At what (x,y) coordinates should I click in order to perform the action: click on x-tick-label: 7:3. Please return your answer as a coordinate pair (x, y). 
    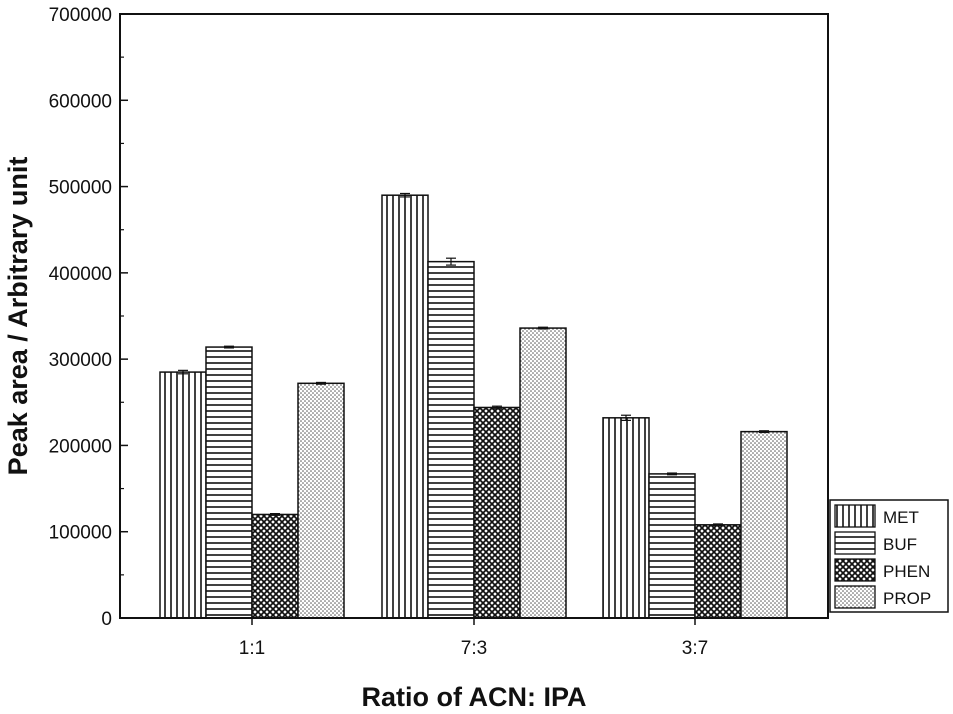
    Looking at the image, I should click on (474, 648).